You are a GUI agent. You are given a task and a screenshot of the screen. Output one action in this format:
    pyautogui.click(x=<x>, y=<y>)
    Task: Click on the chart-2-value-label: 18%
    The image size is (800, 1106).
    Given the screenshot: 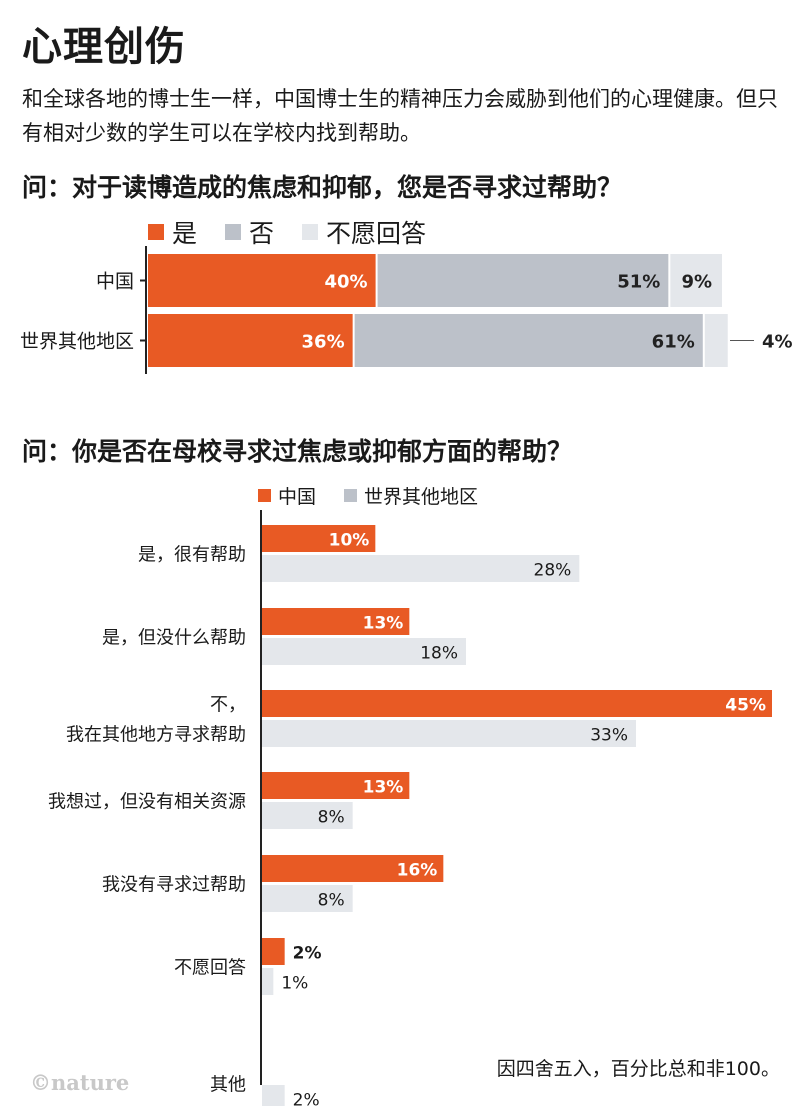 What is the action you would take?
    pyautogui.click(x=439, y=654)
    